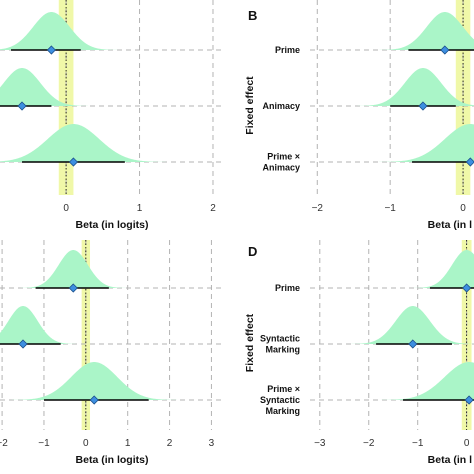  I want to click on panel-label: B, so click(252, 15).